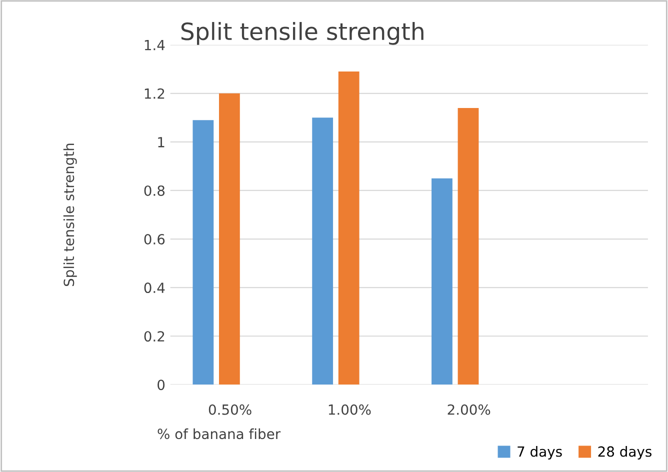 The width and height of the screenshot is (668, 472). Describe the element at coordinates (154, 93) in the screenshot. I see `y-tick-label: 1.2` at that location.